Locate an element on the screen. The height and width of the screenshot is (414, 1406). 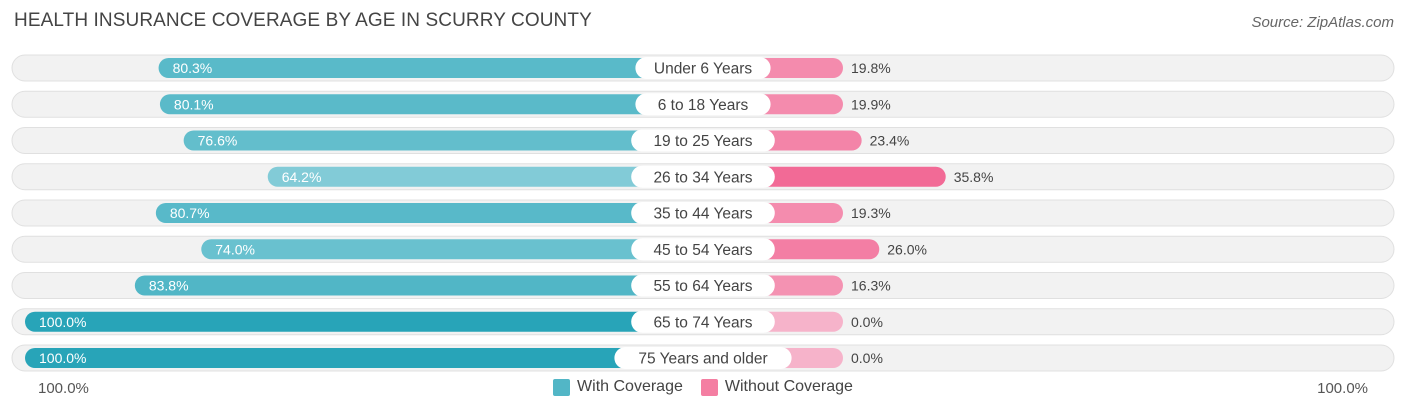
value-label-with-coverage-45-to-54-years: 74.0% is located at coordinates (235, 249).